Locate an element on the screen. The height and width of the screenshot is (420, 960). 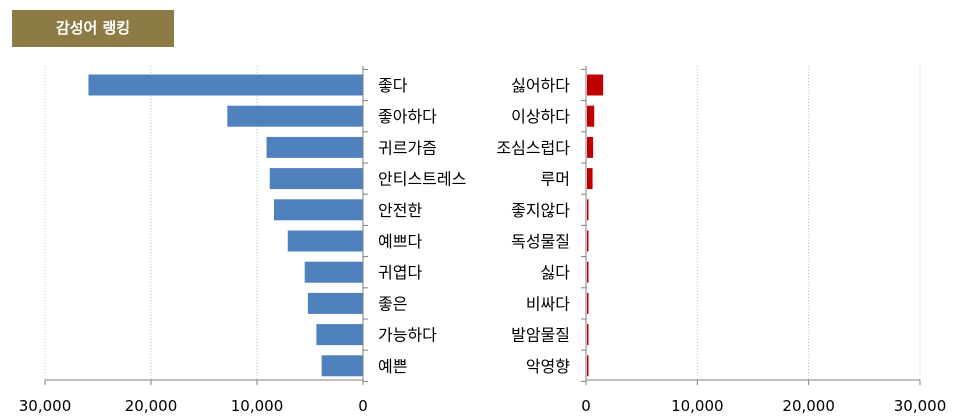
left-category-label: 좋은 is located at coordinates (392, 303).